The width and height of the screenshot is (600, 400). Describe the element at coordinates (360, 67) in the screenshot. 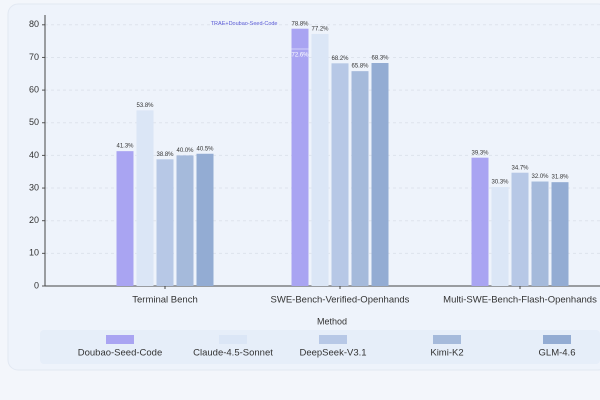

I see `value-label: 65.8%` at that location.